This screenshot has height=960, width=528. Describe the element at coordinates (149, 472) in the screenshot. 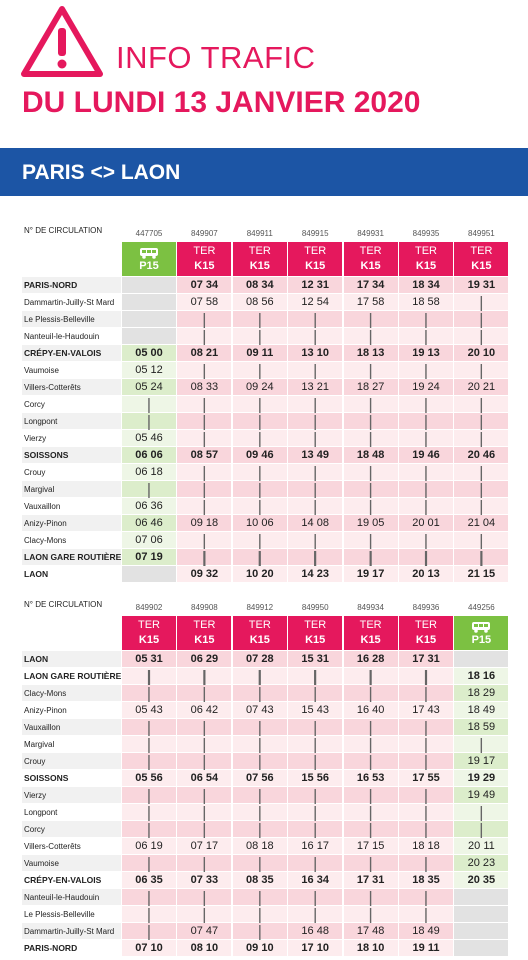

I see `time: 06 18` at that location.